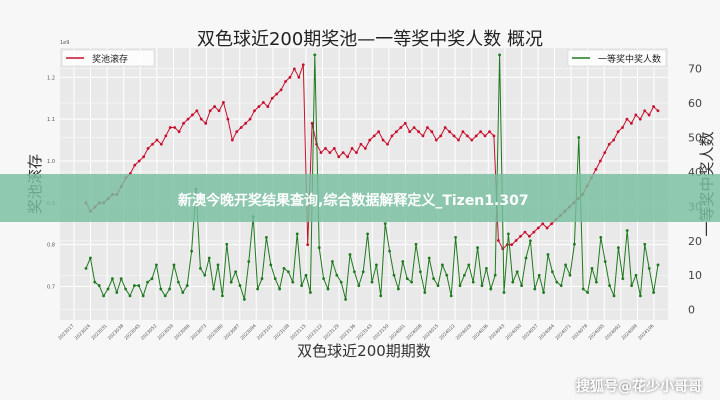  Describe the element at coordinates (315, 332) in the screenshot. I see `x-tick-label: 2023122` at that location.